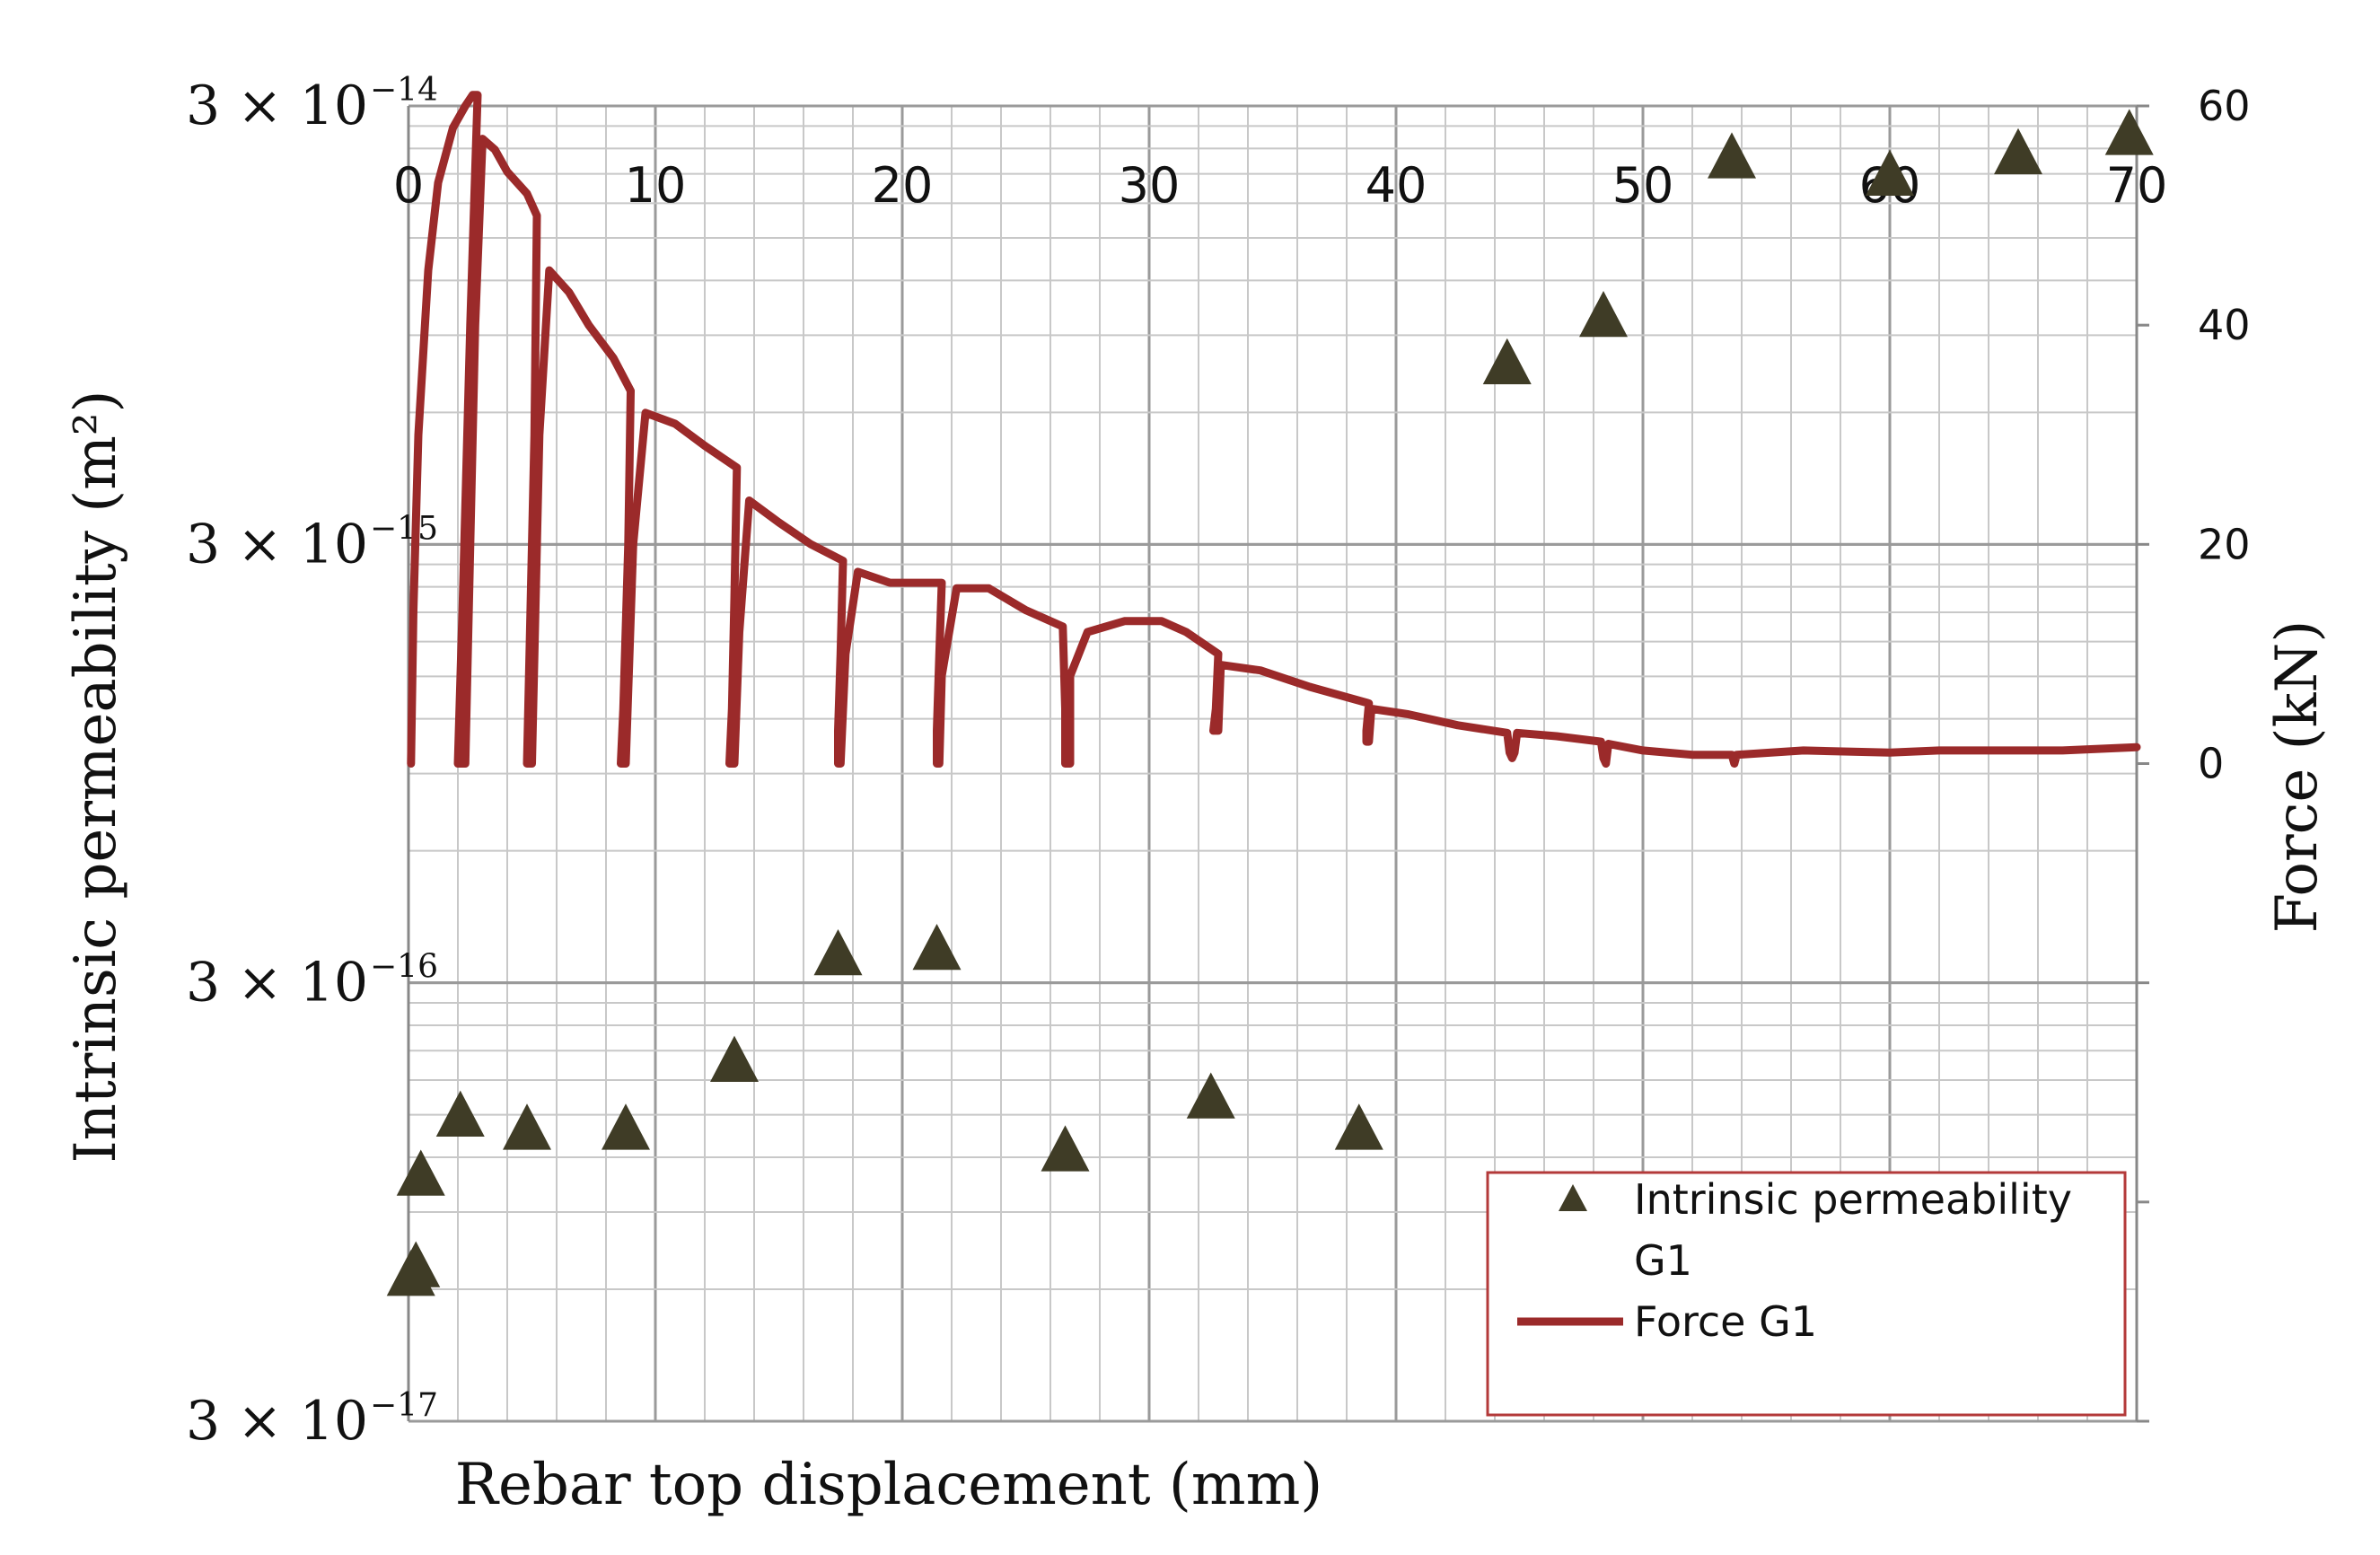  What do you see at coordinates (96, 777) in the screenshot?
I see `left-y-axis-title: Intrinsic permeability (m²)` at bounding box center [96, 777].